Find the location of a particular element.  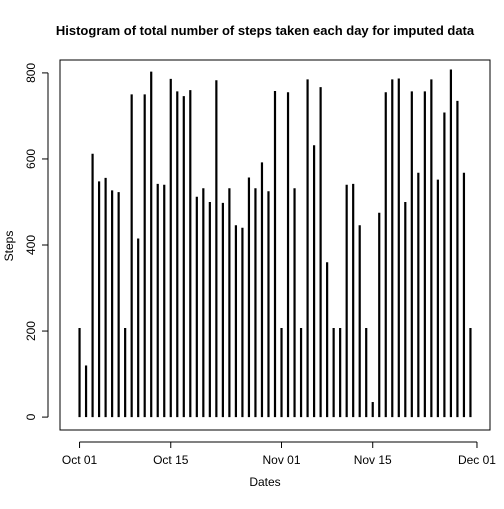

x-tick-label: Oct 01 is located at coordinates (80, 460).